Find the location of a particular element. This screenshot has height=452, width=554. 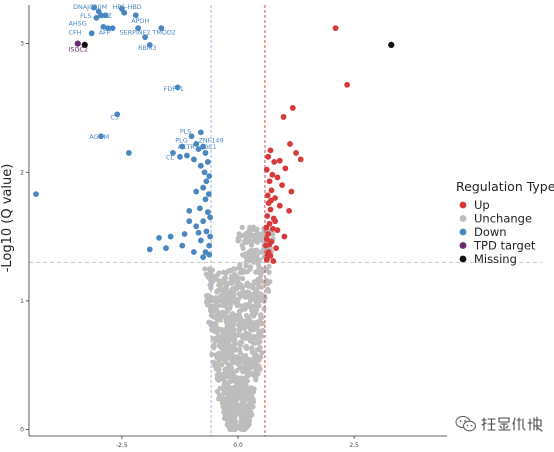

gene-label: ZNF149 is located at coordinates (211, 141).